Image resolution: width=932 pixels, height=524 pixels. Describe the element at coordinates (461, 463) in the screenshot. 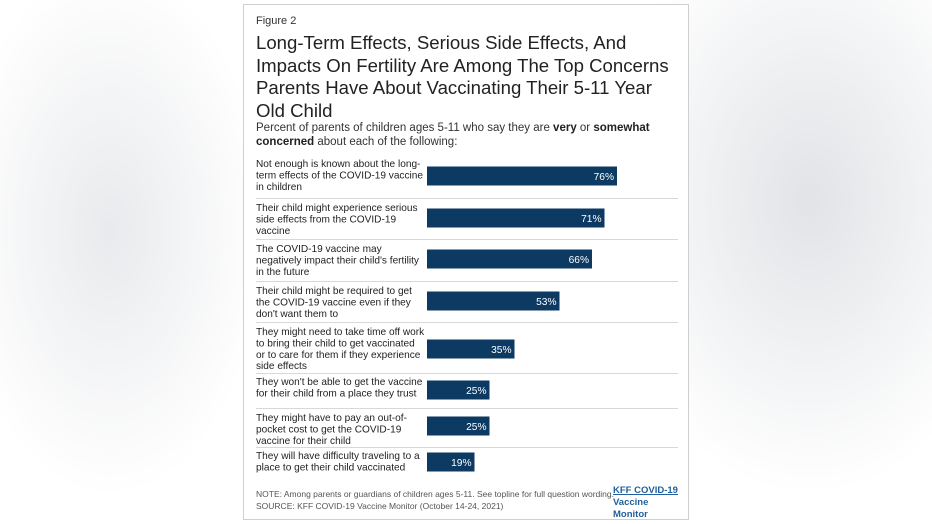

I see `data-label: 19%` at that location.